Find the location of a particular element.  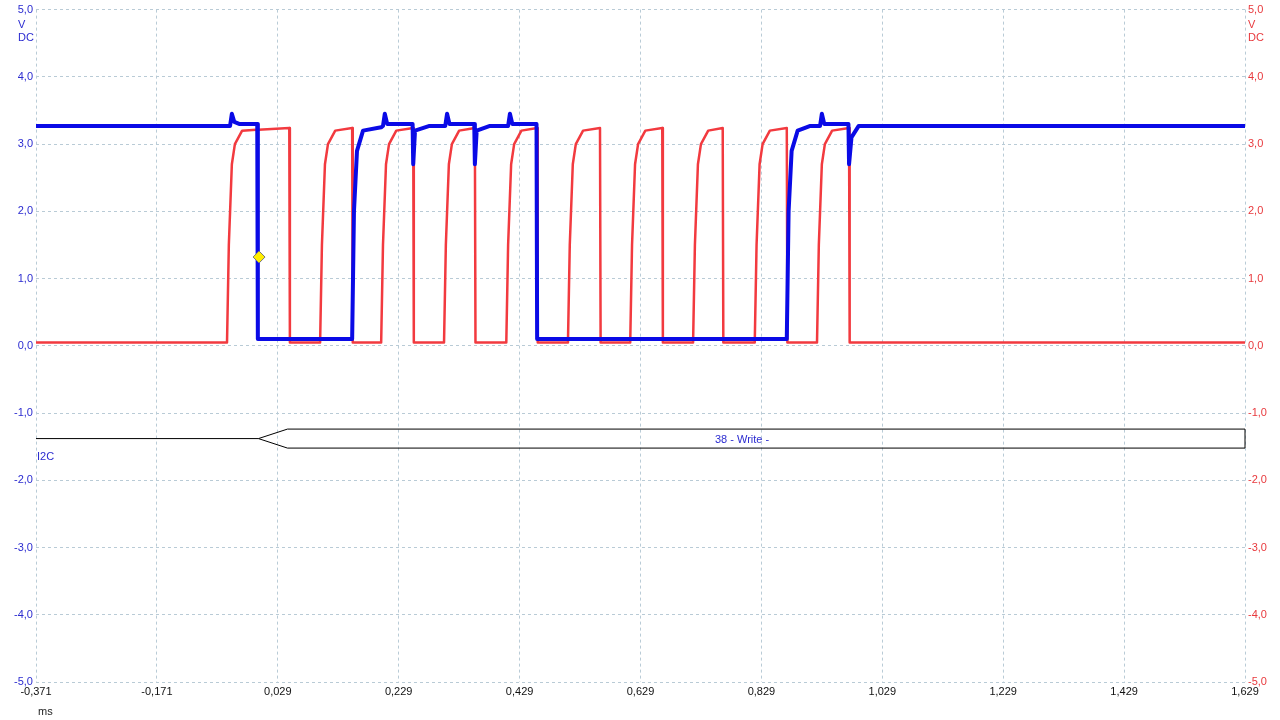

annotation: I2C is located at coordinates (46, 455).